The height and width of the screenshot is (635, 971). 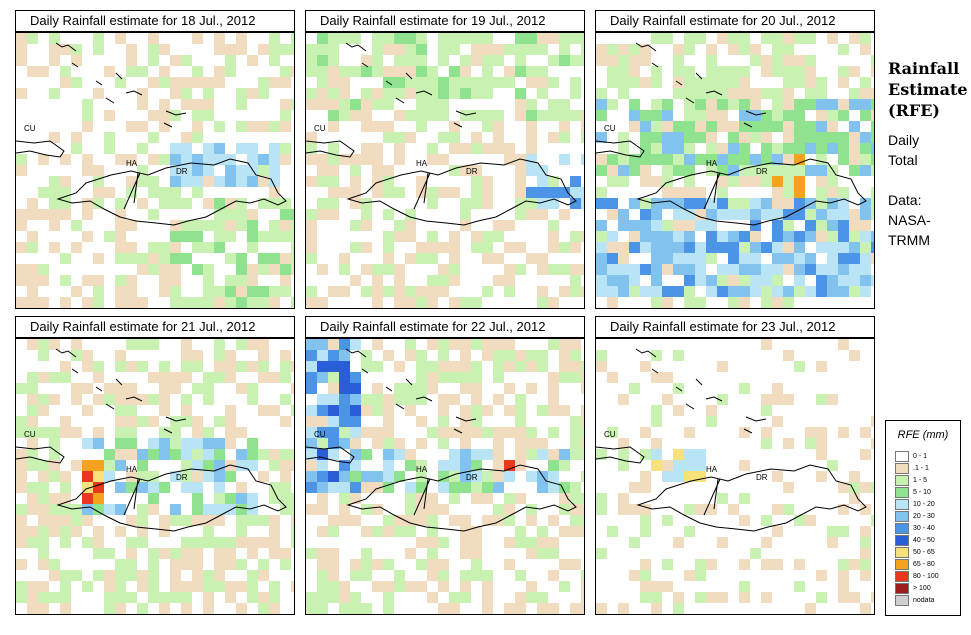 What do you see at coordinates (155, 476) in the screenshot?
I see `map-jul-21: CU HA DR` at bounding box center [155, 476].